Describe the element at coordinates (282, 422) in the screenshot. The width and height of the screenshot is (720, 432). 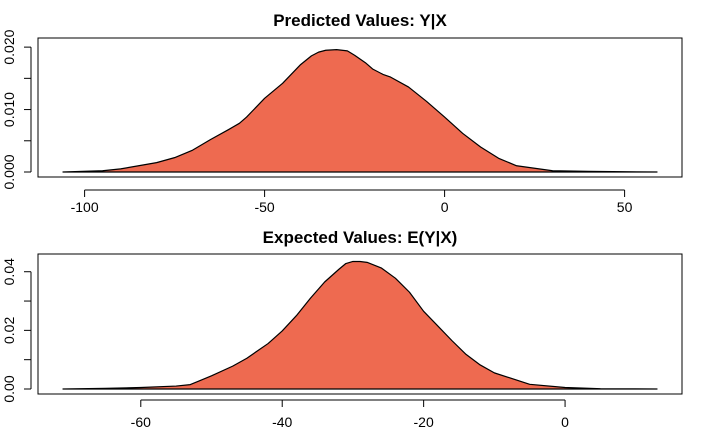
I see `expected-x-tick-label: -40` at that location.